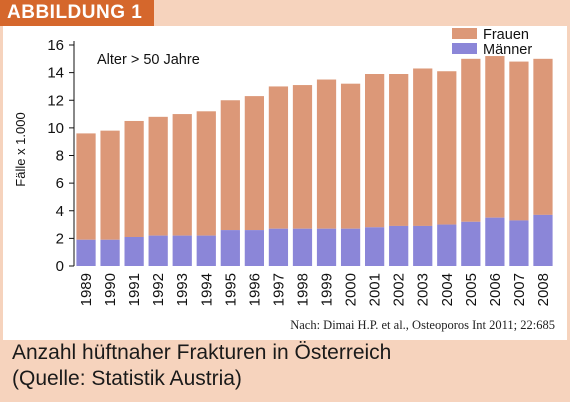 The width and height of the screenshot is (570, 402). What do you see at coordinates (55, 45) in the screenshot?
I see `y-tick-label-16: 16` at bounding box center [55, 45].